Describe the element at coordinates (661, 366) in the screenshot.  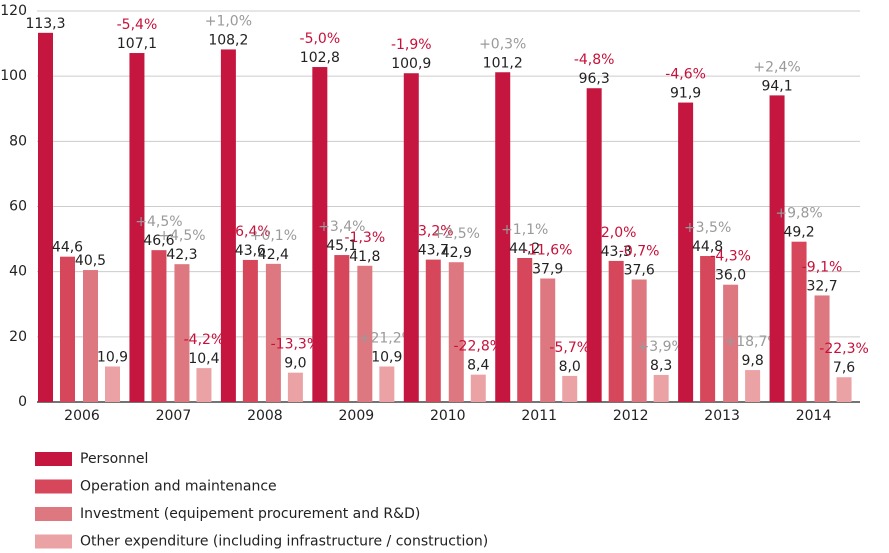
I see `value-label: 8,3` at that location.